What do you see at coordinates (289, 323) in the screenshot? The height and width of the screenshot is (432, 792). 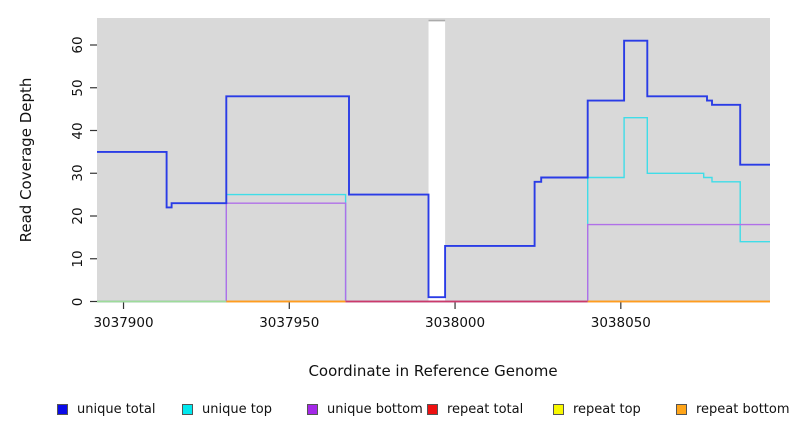 I see `x-tick-label: 3037950` at bounding box center [289, 323].